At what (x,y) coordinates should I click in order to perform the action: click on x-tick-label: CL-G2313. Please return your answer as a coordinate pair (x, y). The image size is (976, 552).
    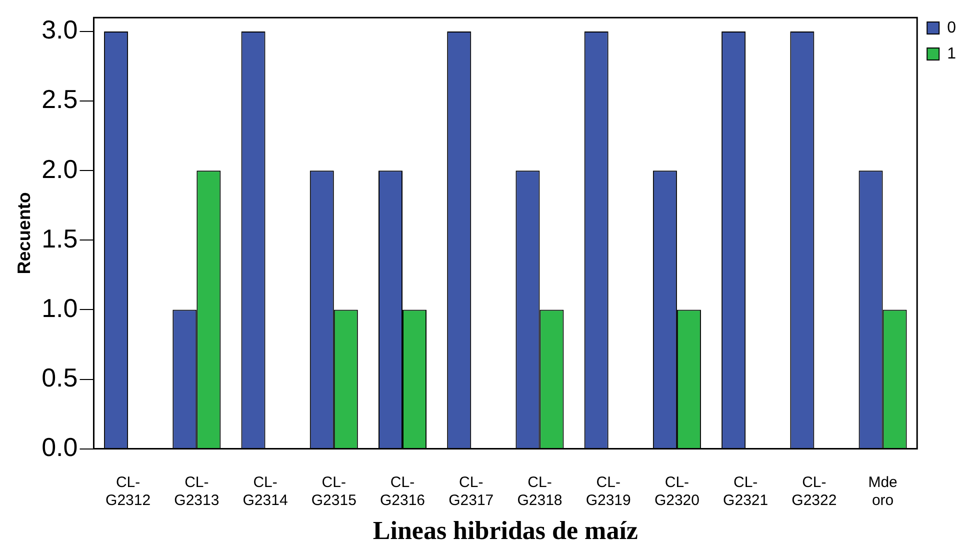
    Looking at the image, I should click on (197, 491).